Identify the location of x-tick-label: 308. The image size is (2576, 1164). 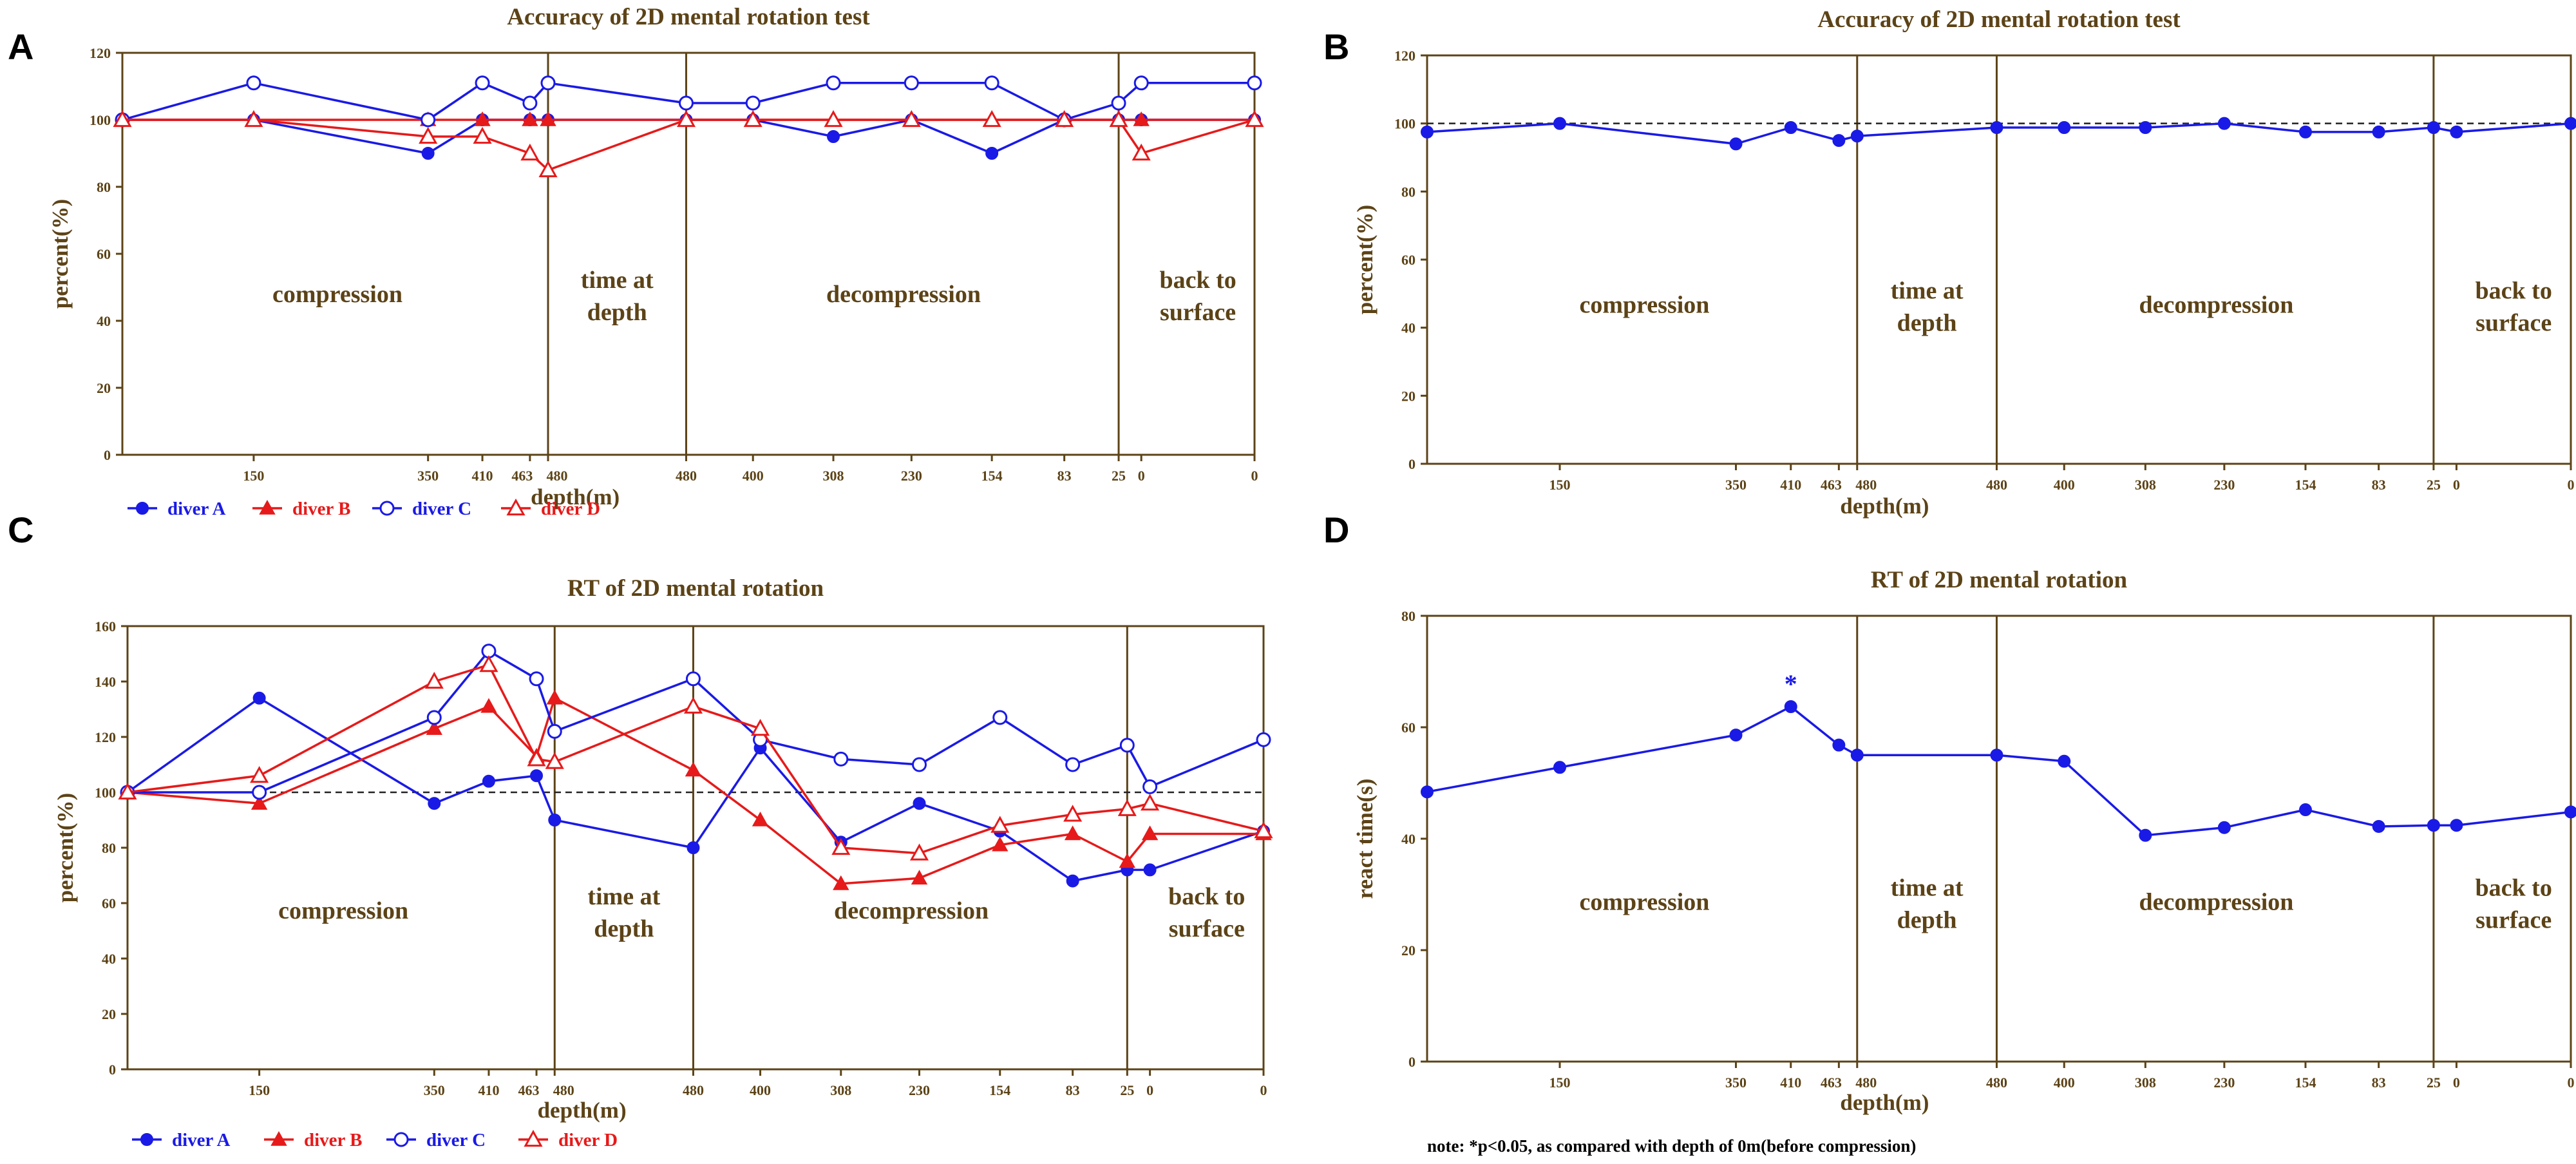
(2145, 1082).